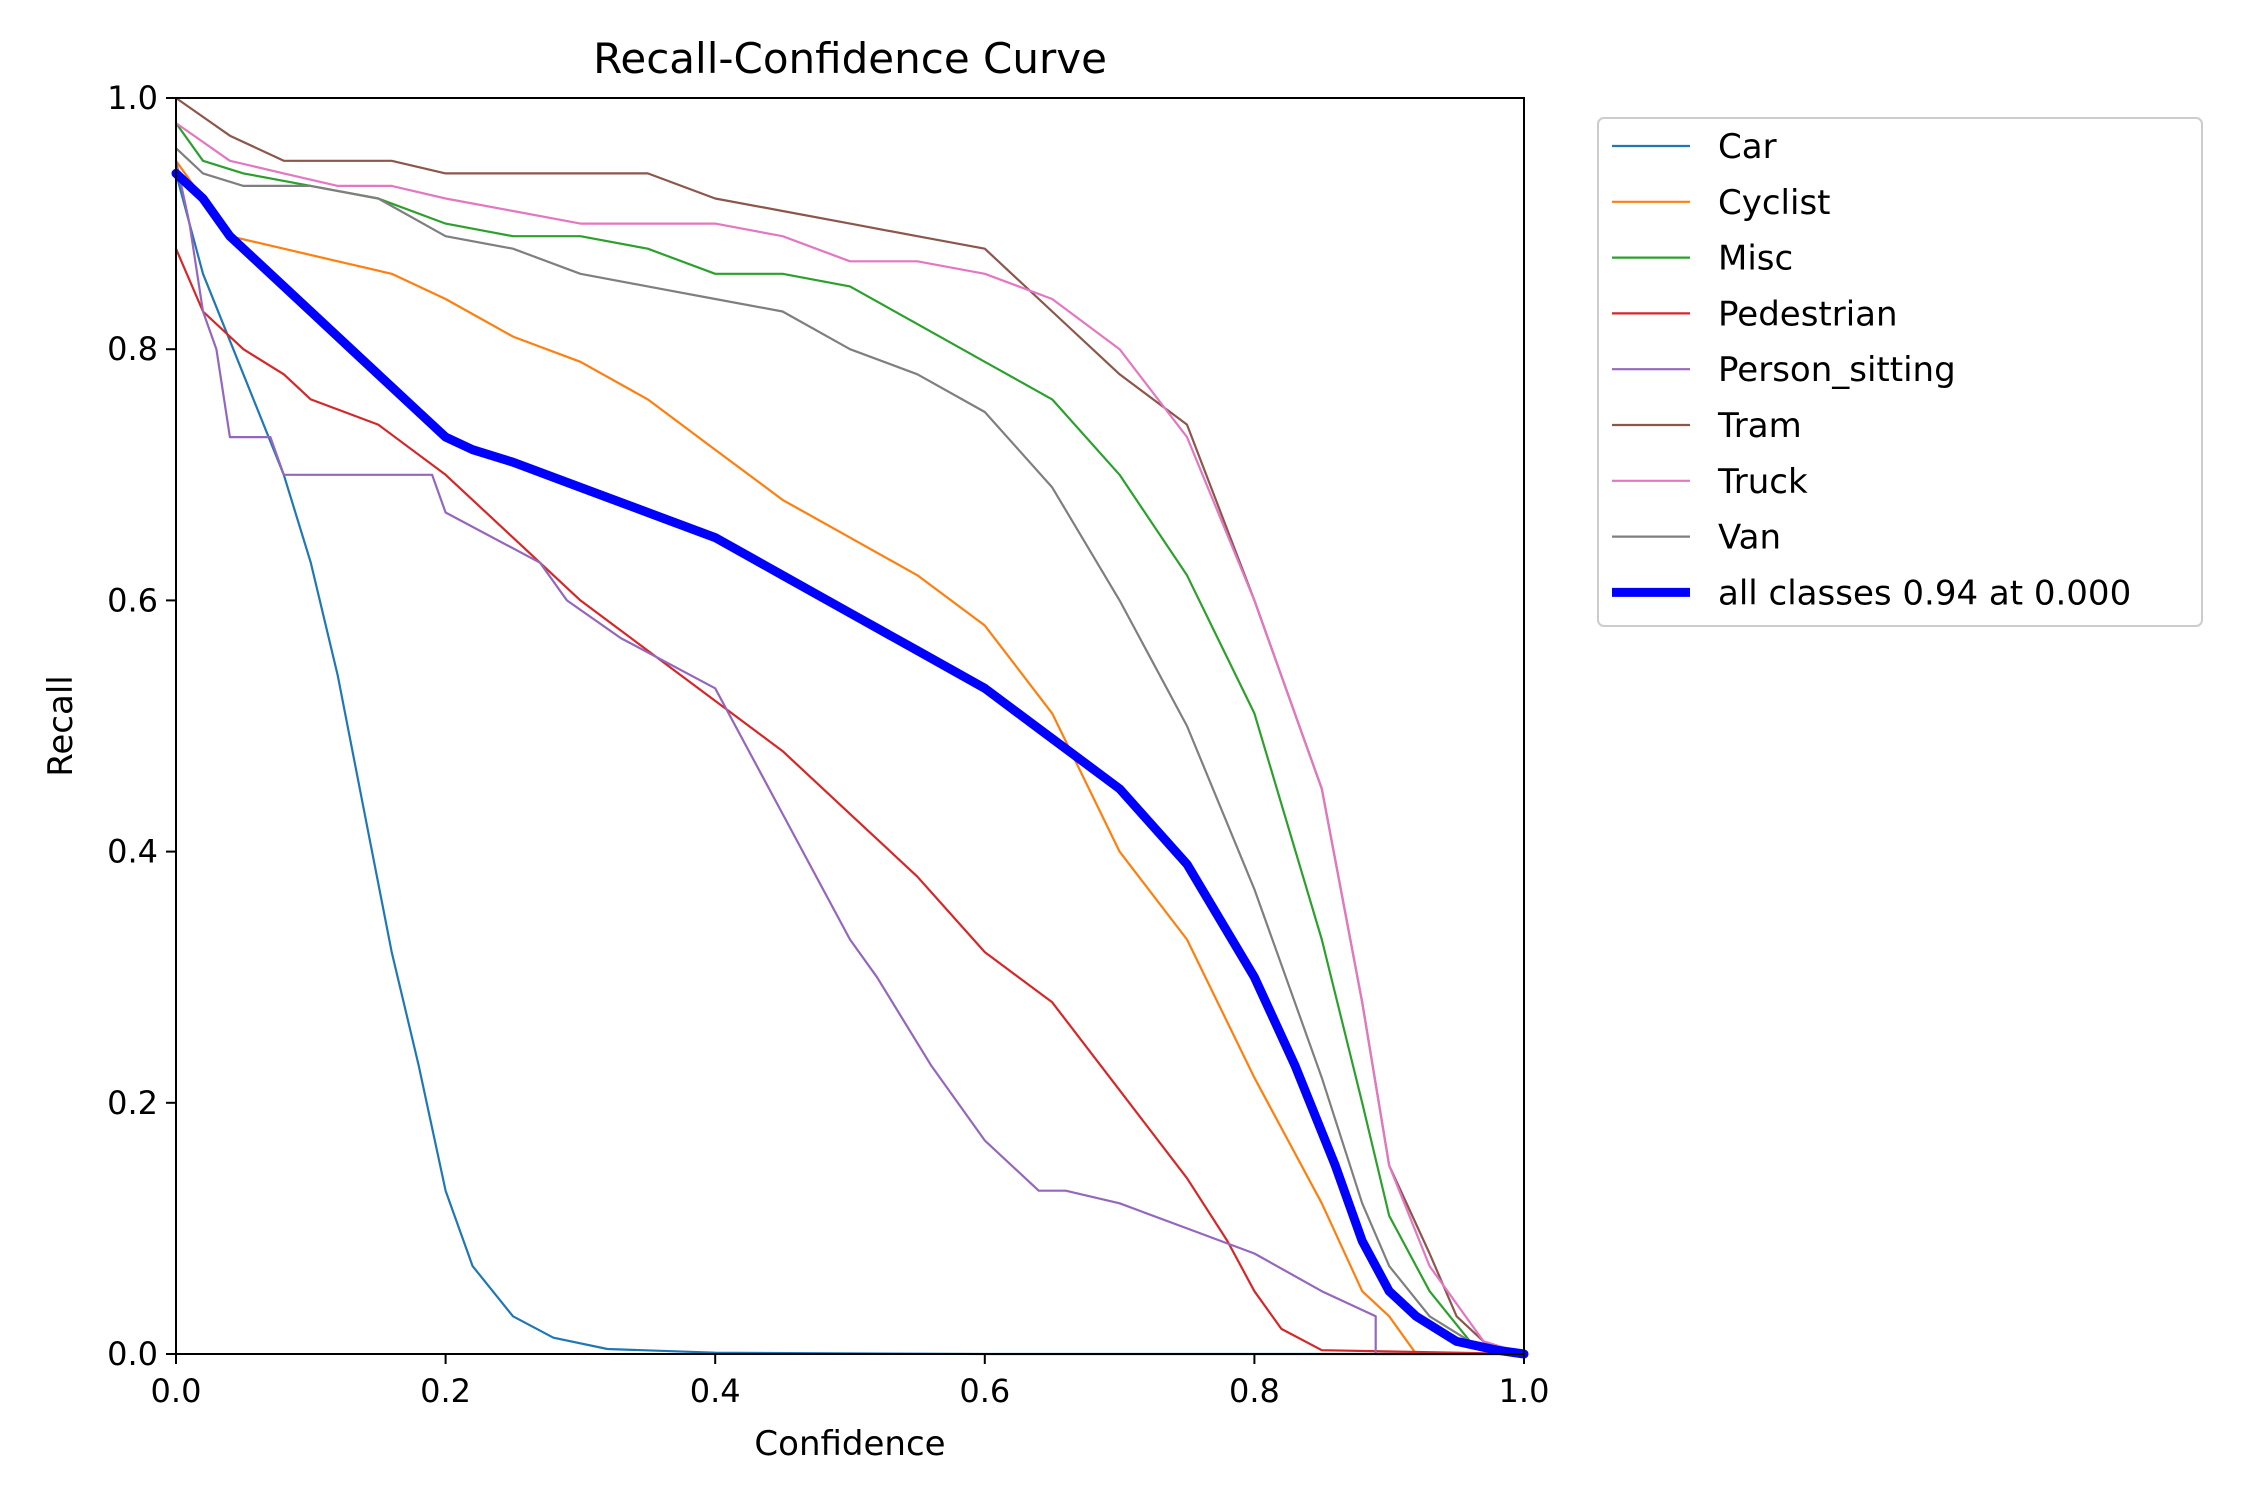 This screenshot has height=1505, width=2250. Describe the element at coordinates (1759, 426) in the screenshot. I see `legend-label: Tram` at that location.